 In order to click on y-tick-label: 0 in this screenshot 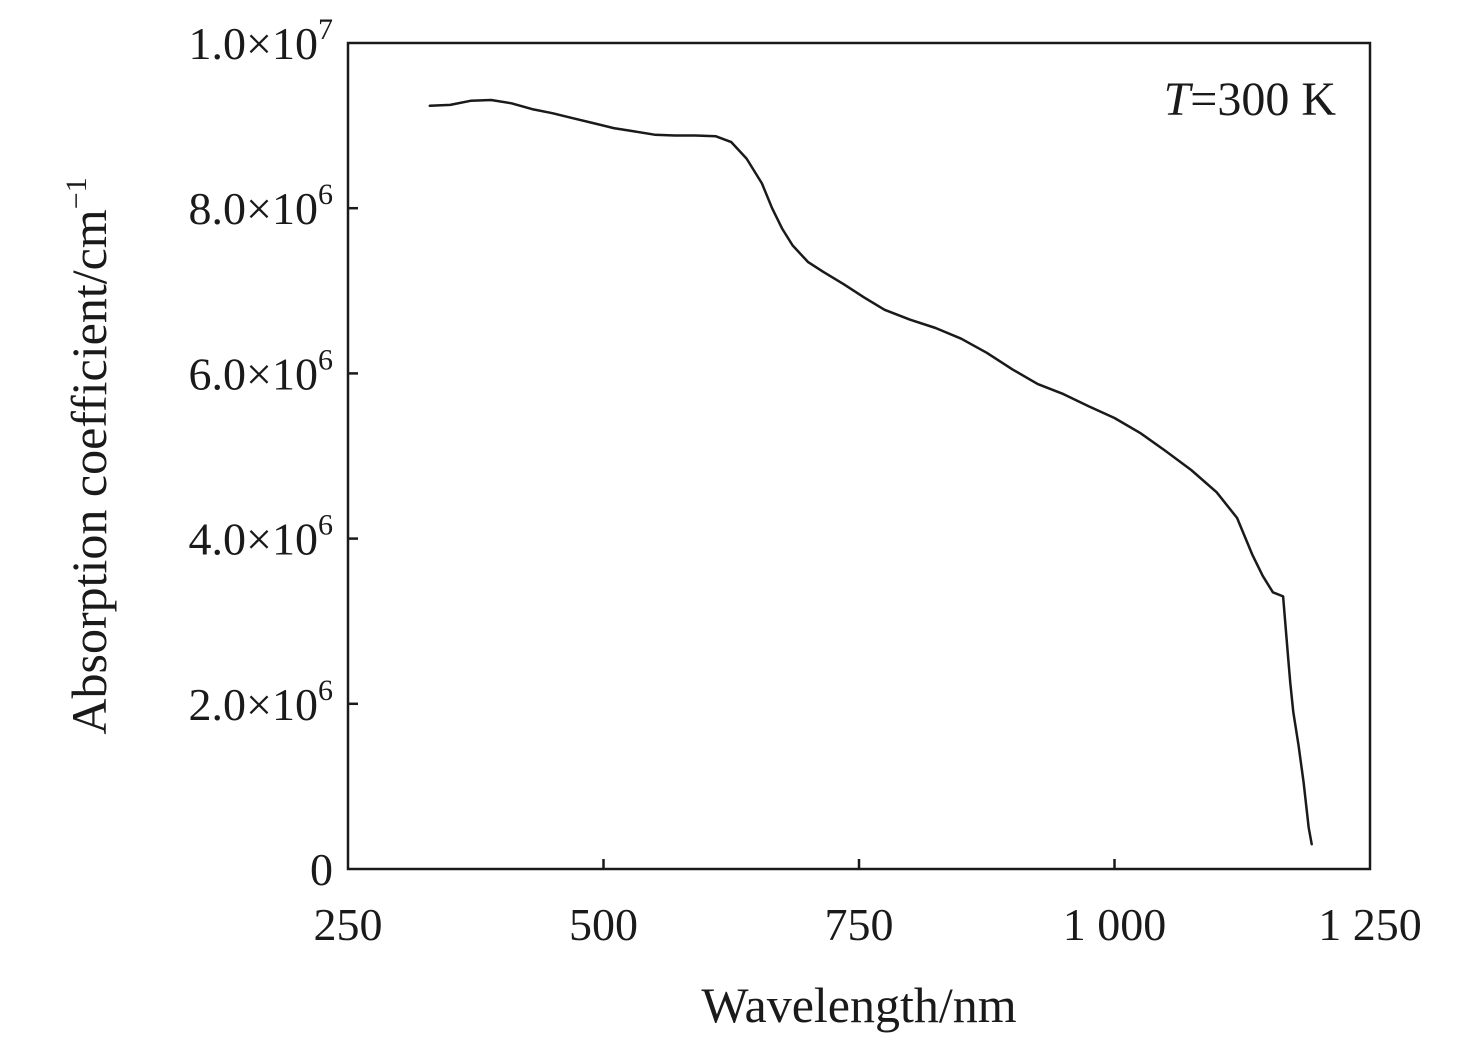, I will do `click(321, 869)`.